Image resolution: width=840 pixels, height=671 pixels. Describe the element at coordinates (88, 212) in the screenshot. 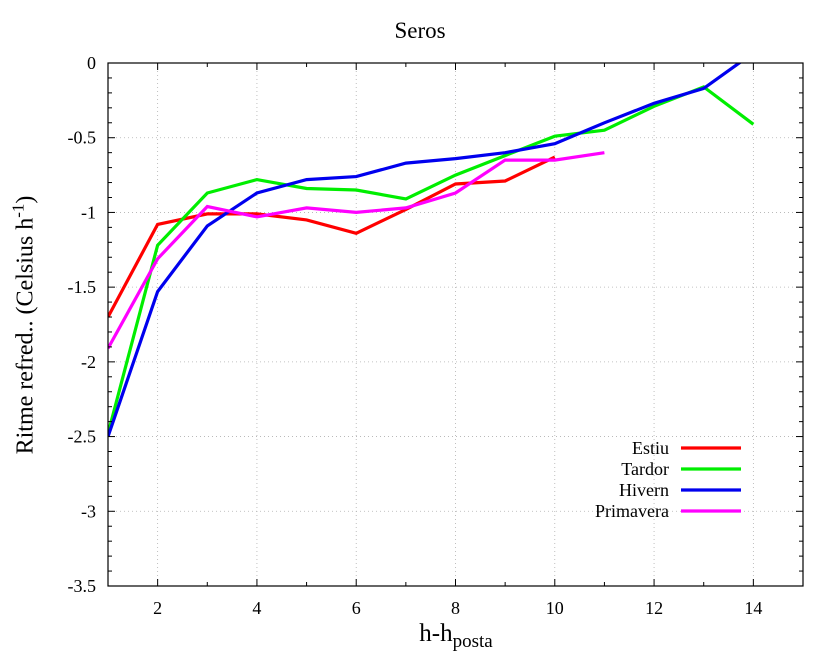

I see `y-tick-label: -1` at that location.